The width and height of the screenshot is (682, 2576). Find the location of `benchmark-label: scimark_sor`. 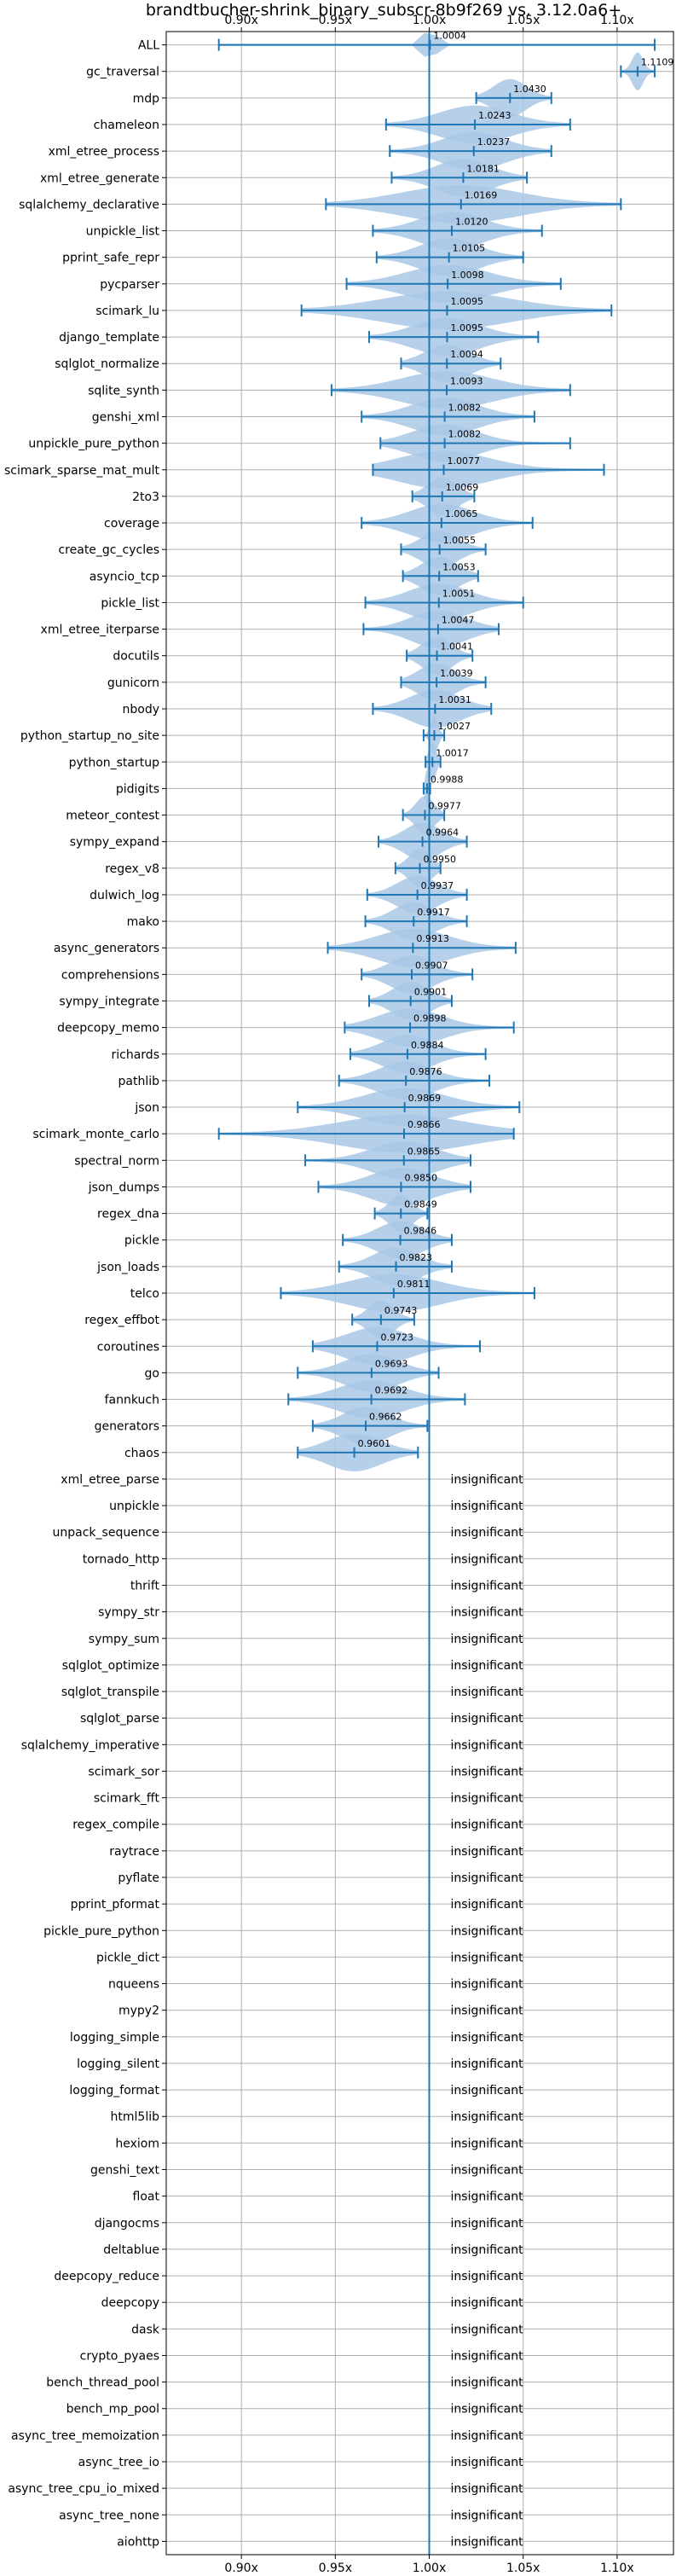

benchmark-label: scimark_sor is located at coordinates (124, 1771).